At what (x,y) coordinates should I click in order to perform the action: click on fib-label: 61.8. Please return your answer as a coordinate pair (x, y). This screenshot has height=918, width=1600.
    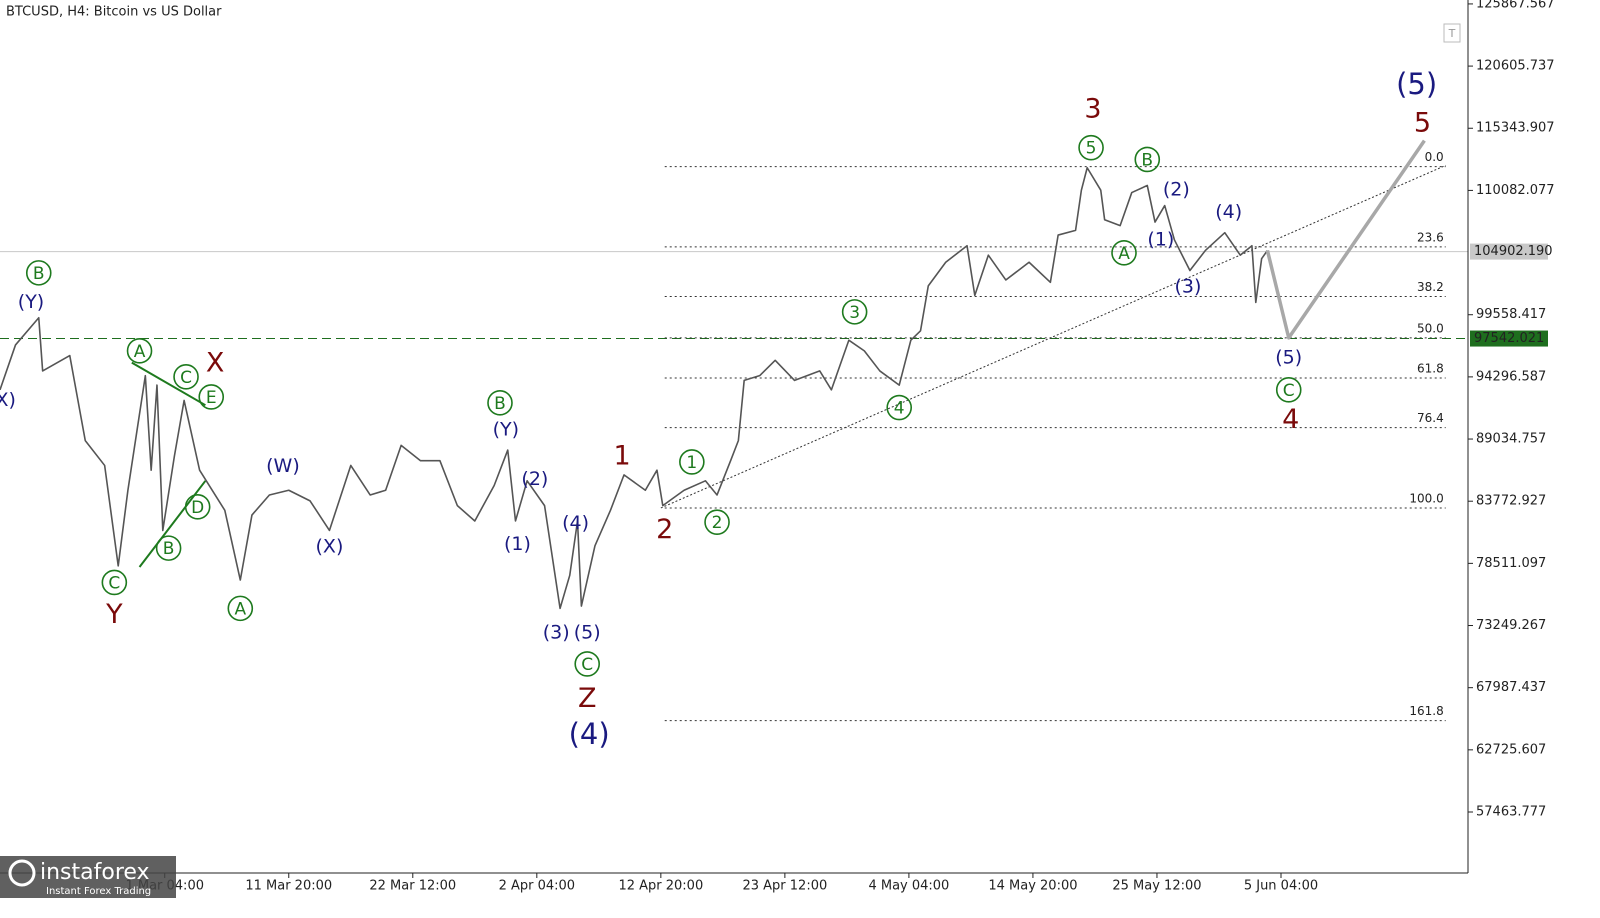
    Looking at the image, I should click on (1430, 369).